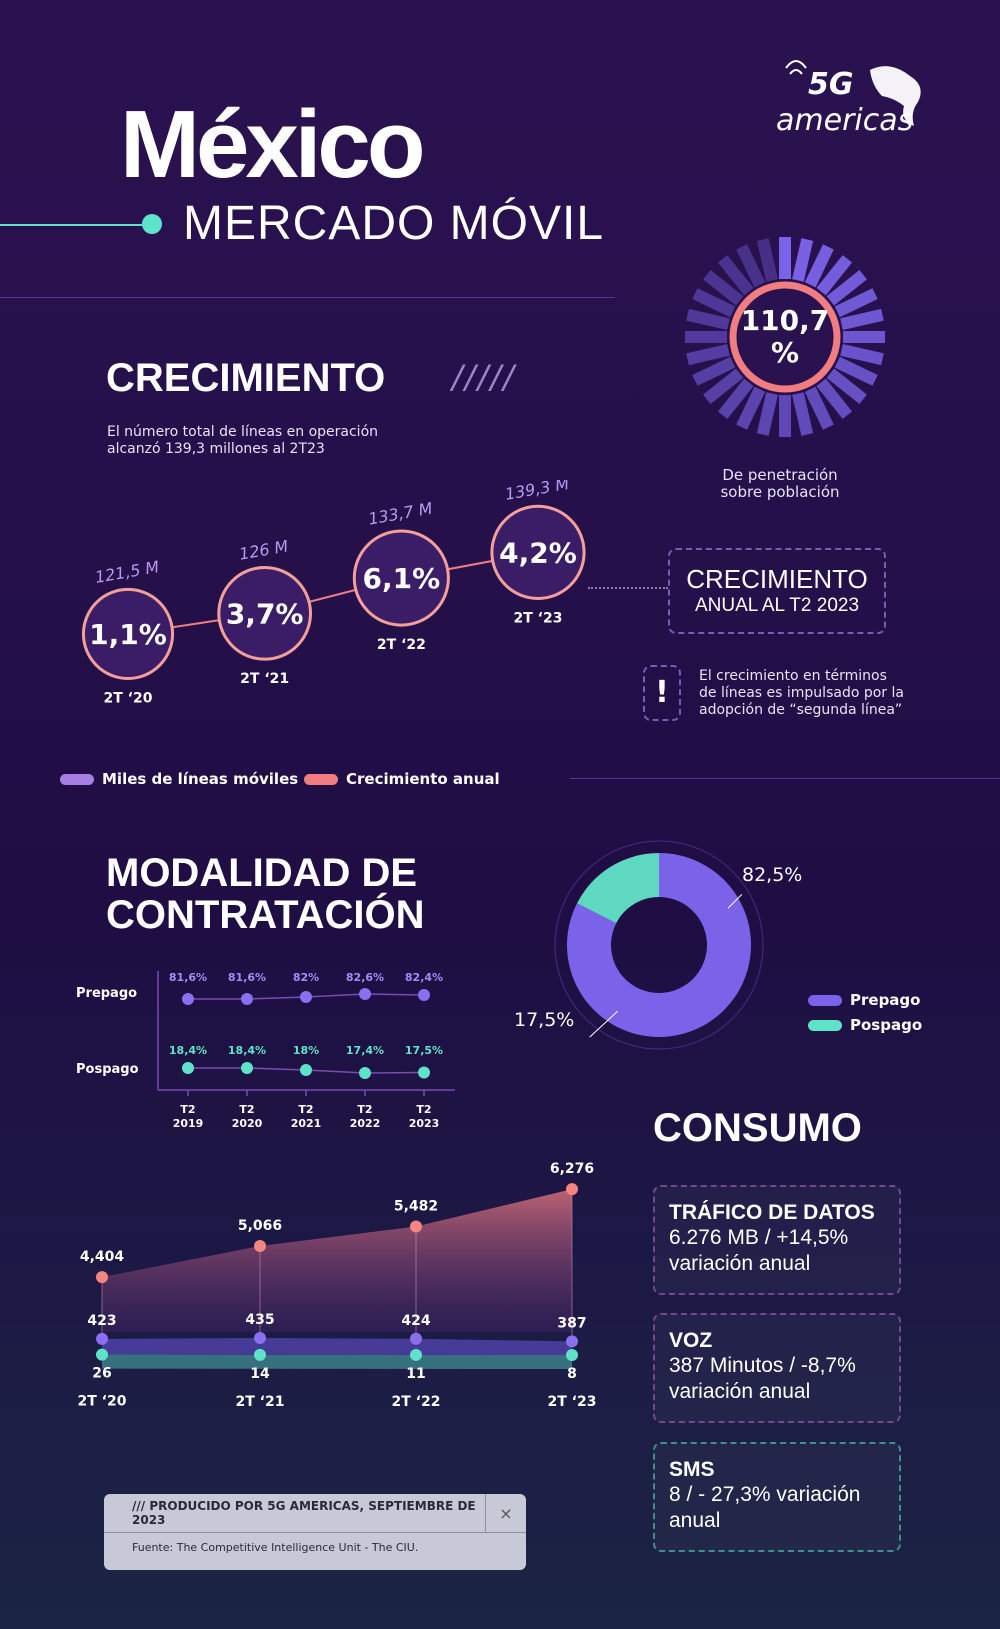  I want to click on pospago-label: 17,4%, so click(365, 1050).